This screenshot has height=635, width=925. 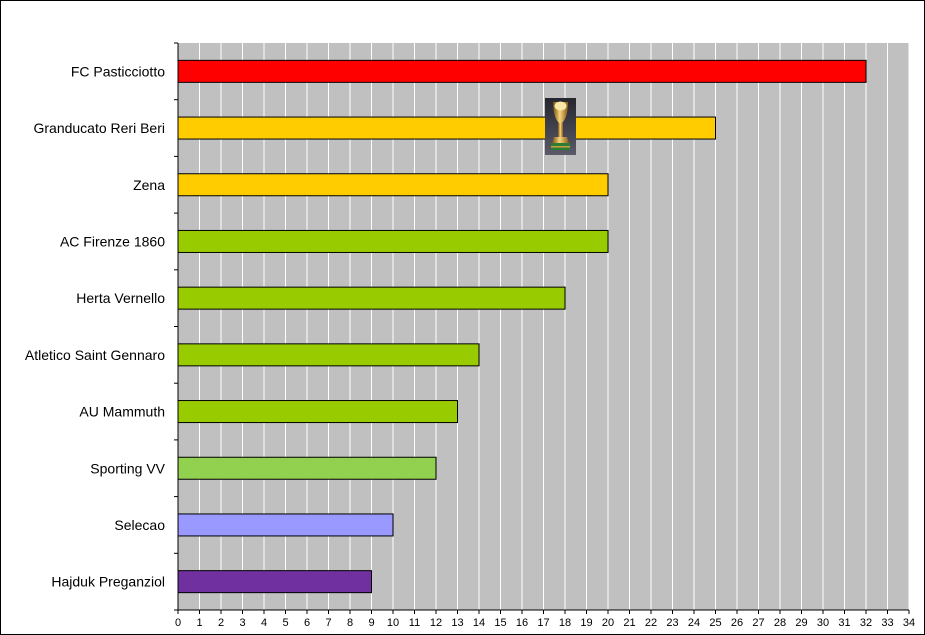 What do you see at coordinates (414, 623) in the screenshot?
I see `x-tick-label: 11` at bounding box center [414, 623].